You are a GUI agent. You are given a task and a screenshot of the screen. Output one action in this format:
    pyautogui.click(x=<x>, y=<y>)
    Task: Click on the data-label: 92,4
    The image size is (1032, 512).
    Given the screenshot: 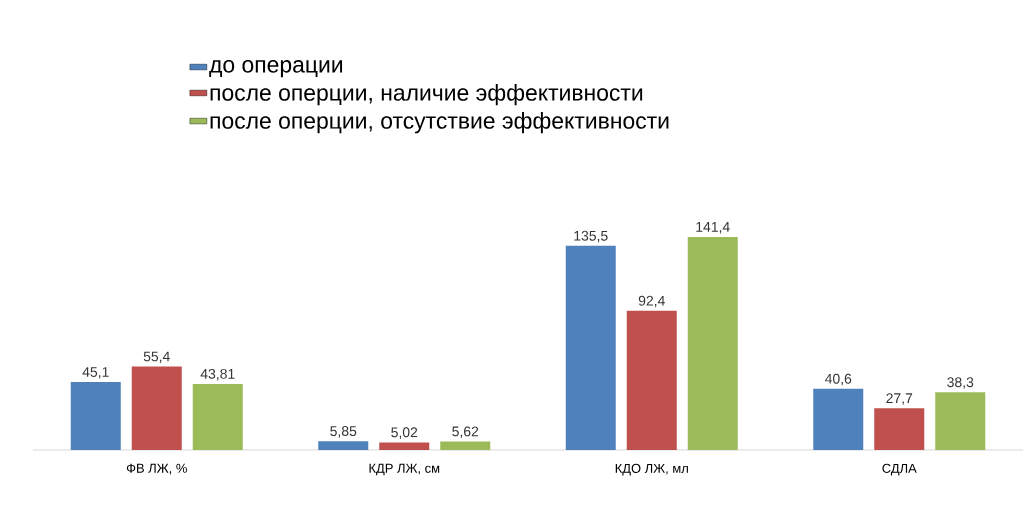 What is the action you would take?
    pyautogui.click(x=651, y=301)
    